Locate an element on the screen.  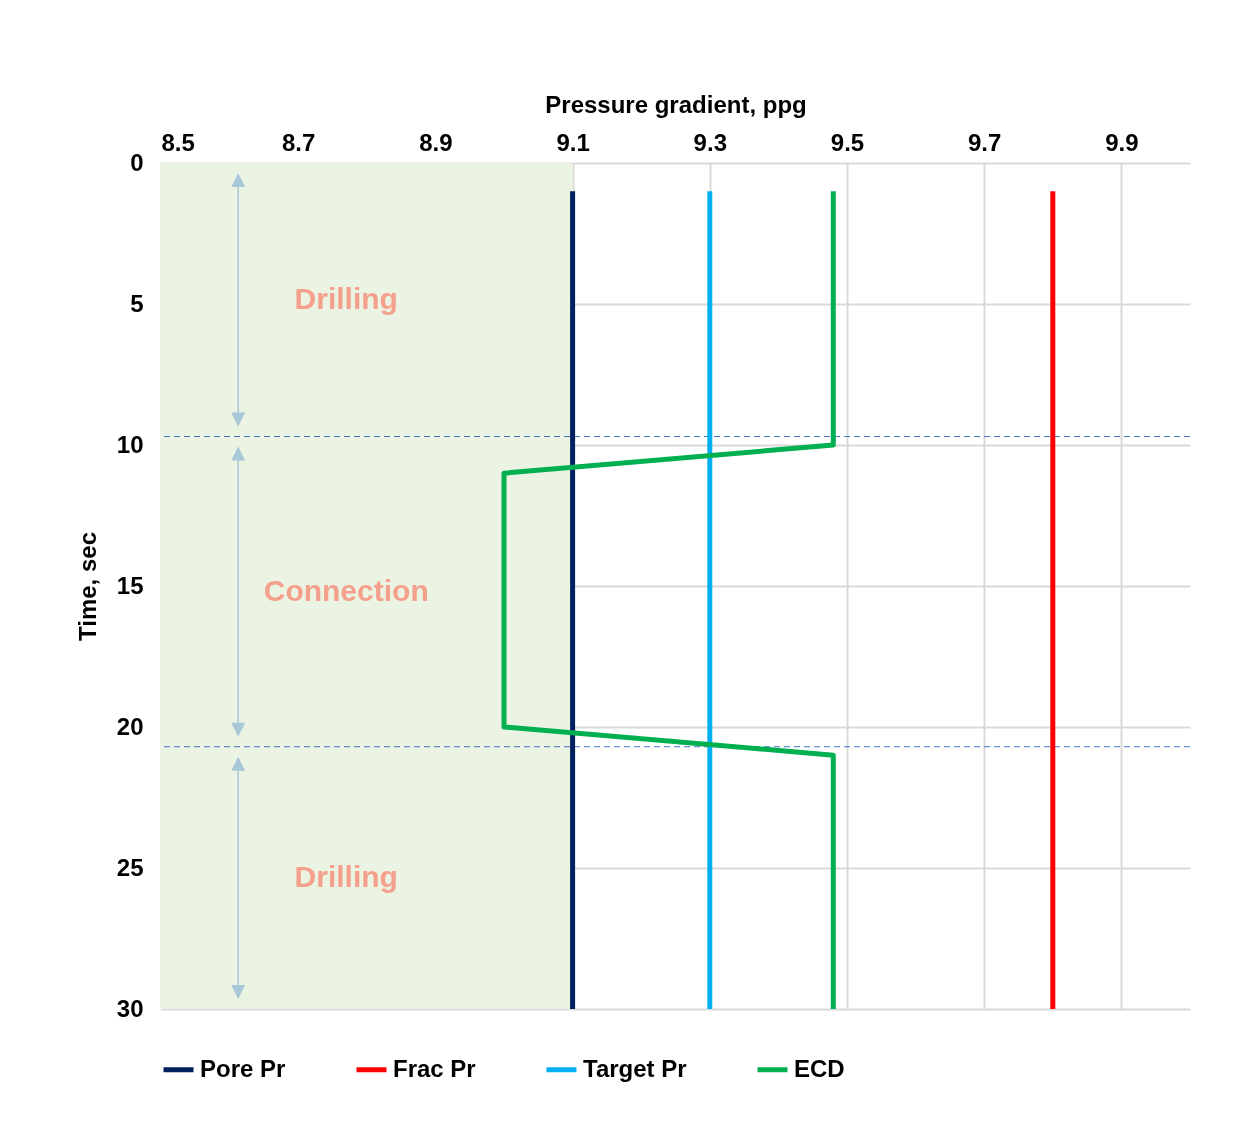
x-axis-title: Pressure gradient, ppg is located at coordinates (676, 104).